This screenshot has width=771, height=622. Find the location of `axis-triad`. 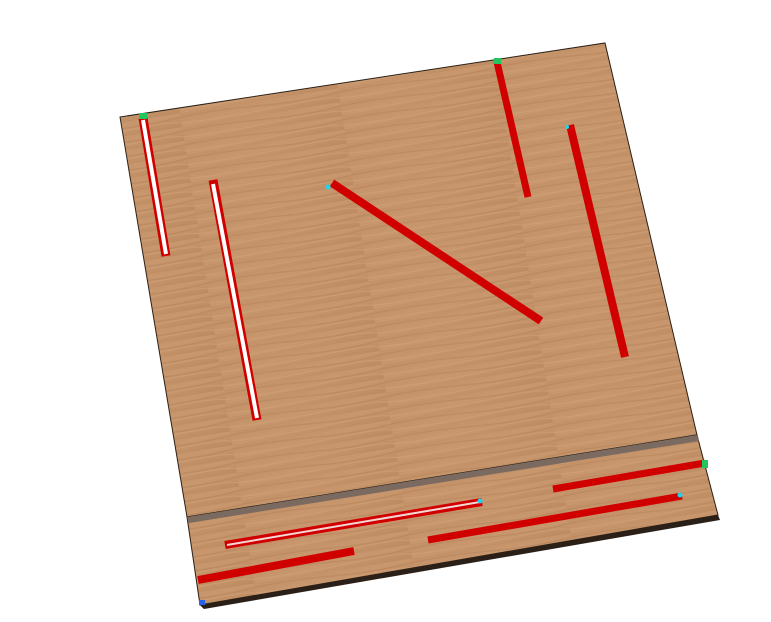

axis-triad is located at coordinates (202, 602).